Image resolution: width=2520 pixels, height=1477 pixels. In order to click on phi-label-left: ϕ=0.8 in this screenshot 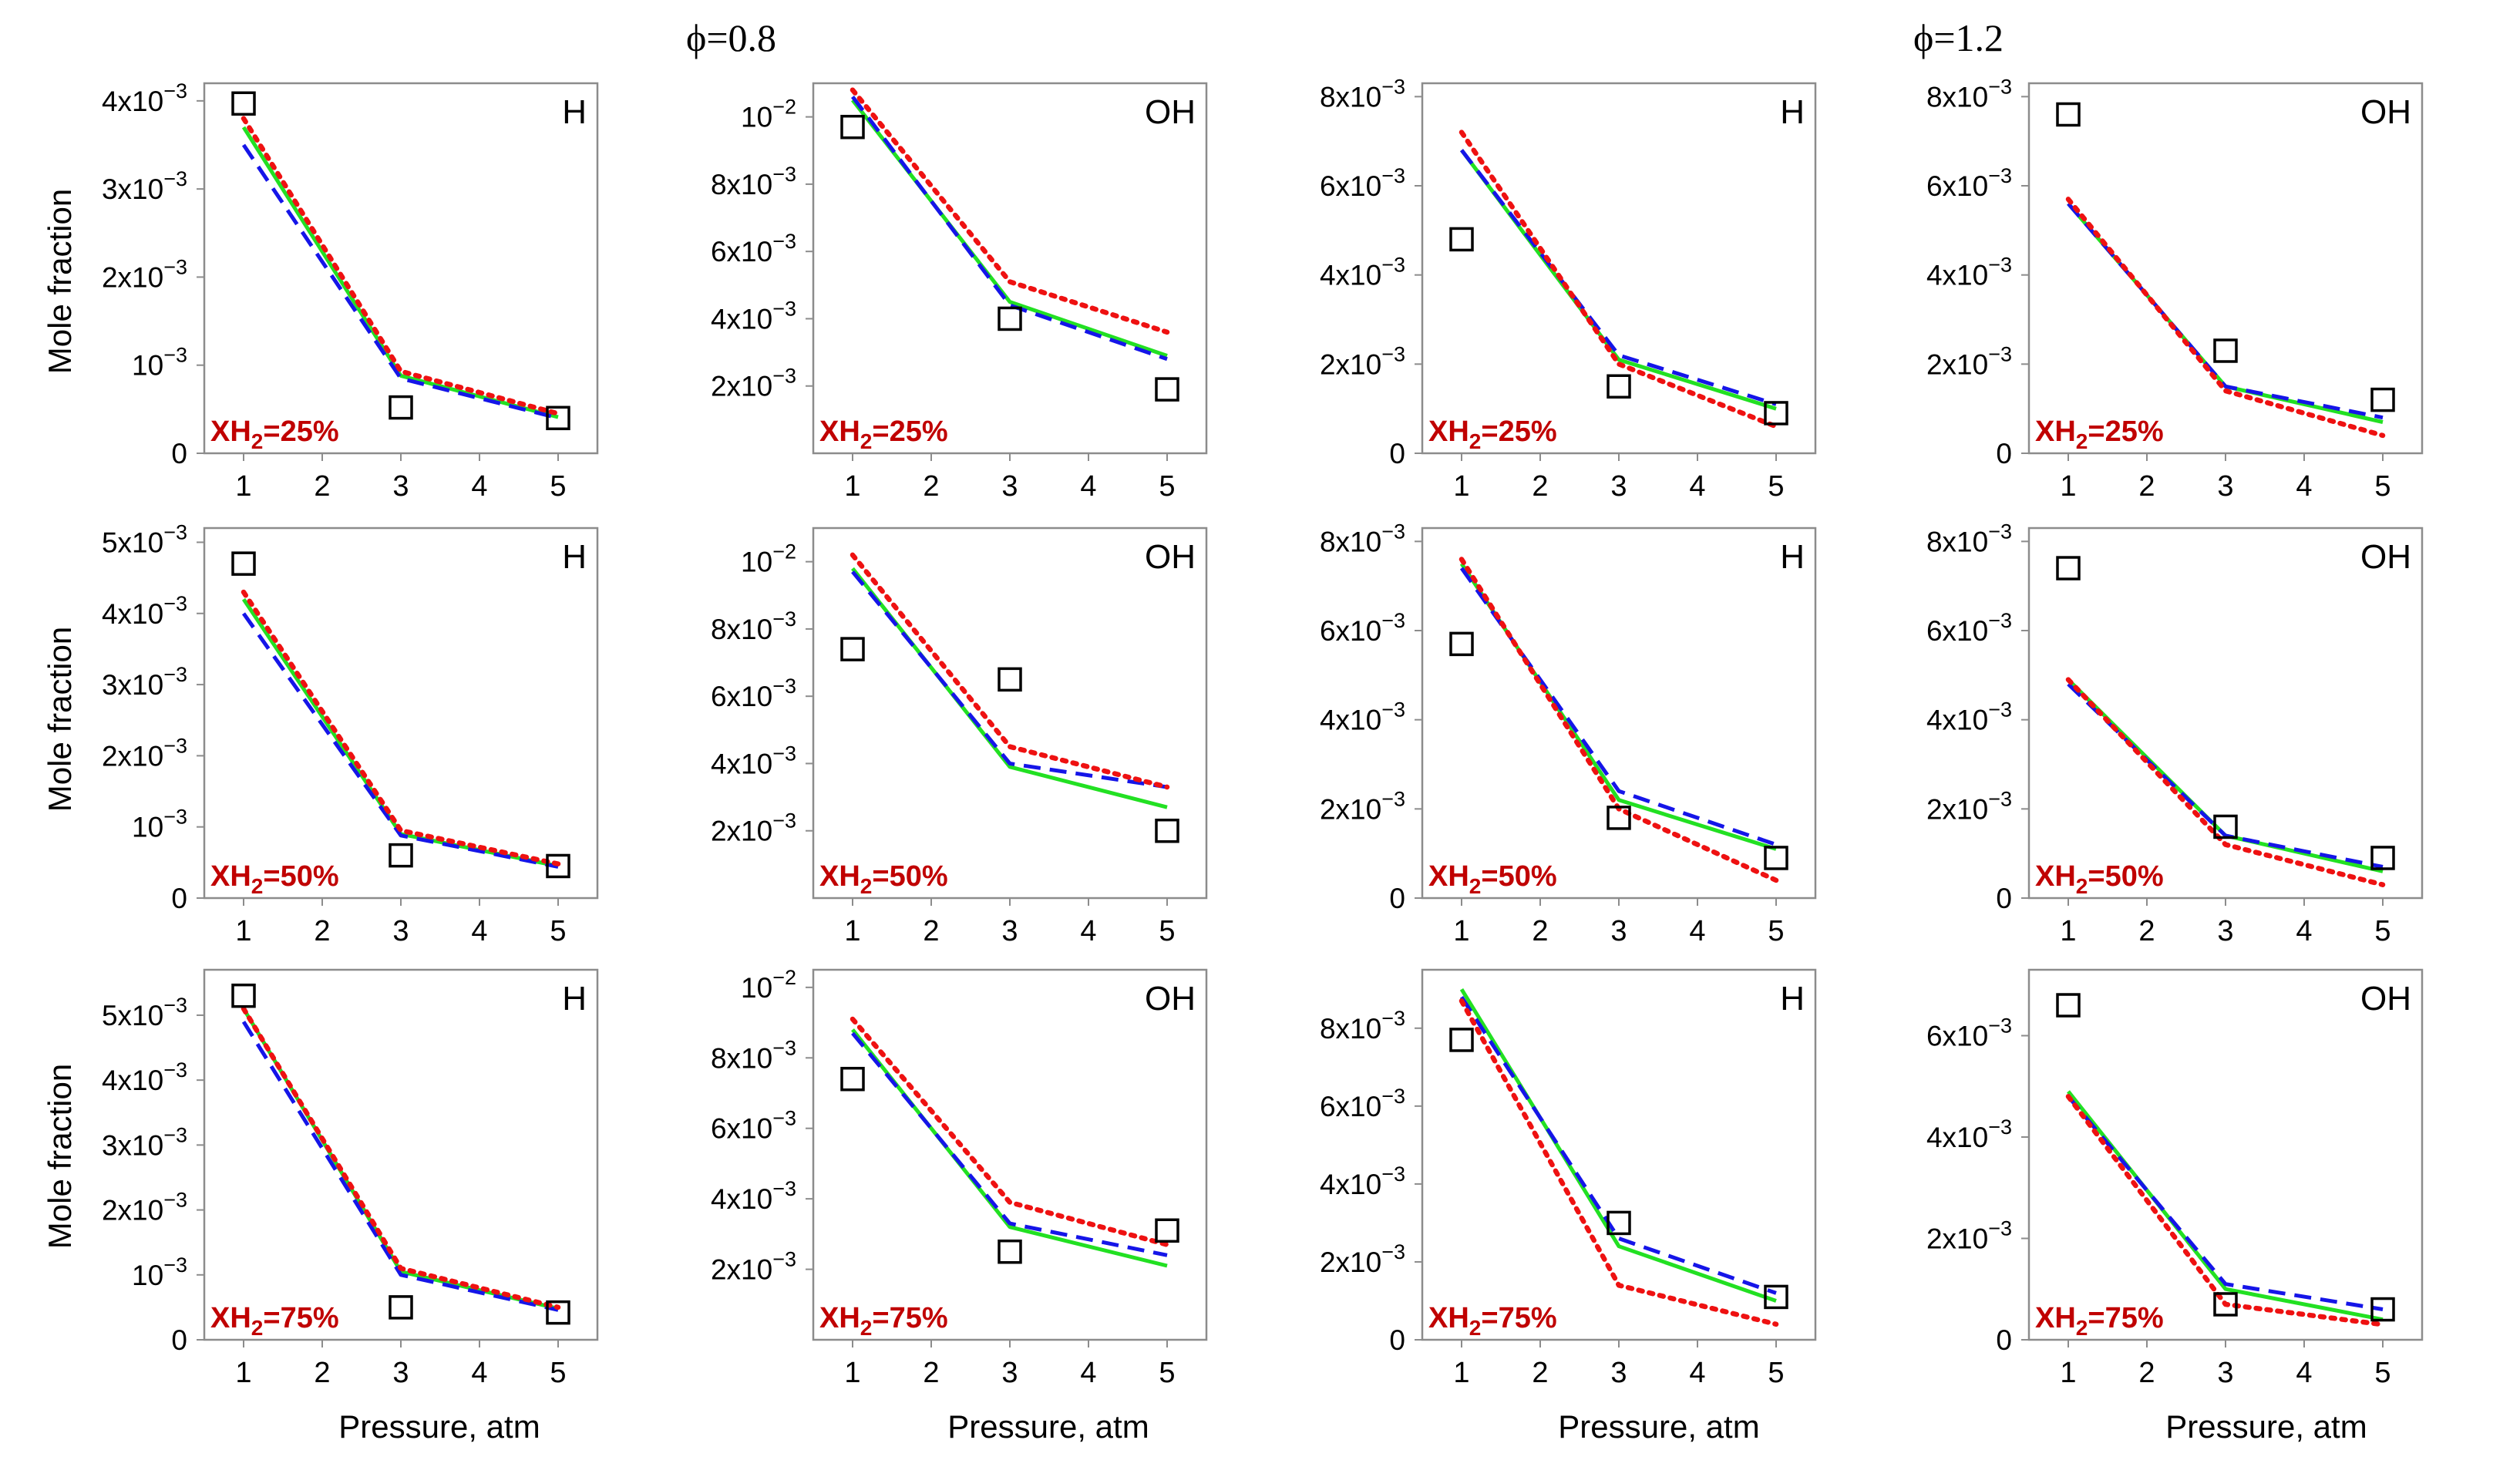, I will do `click(731, 38)`.